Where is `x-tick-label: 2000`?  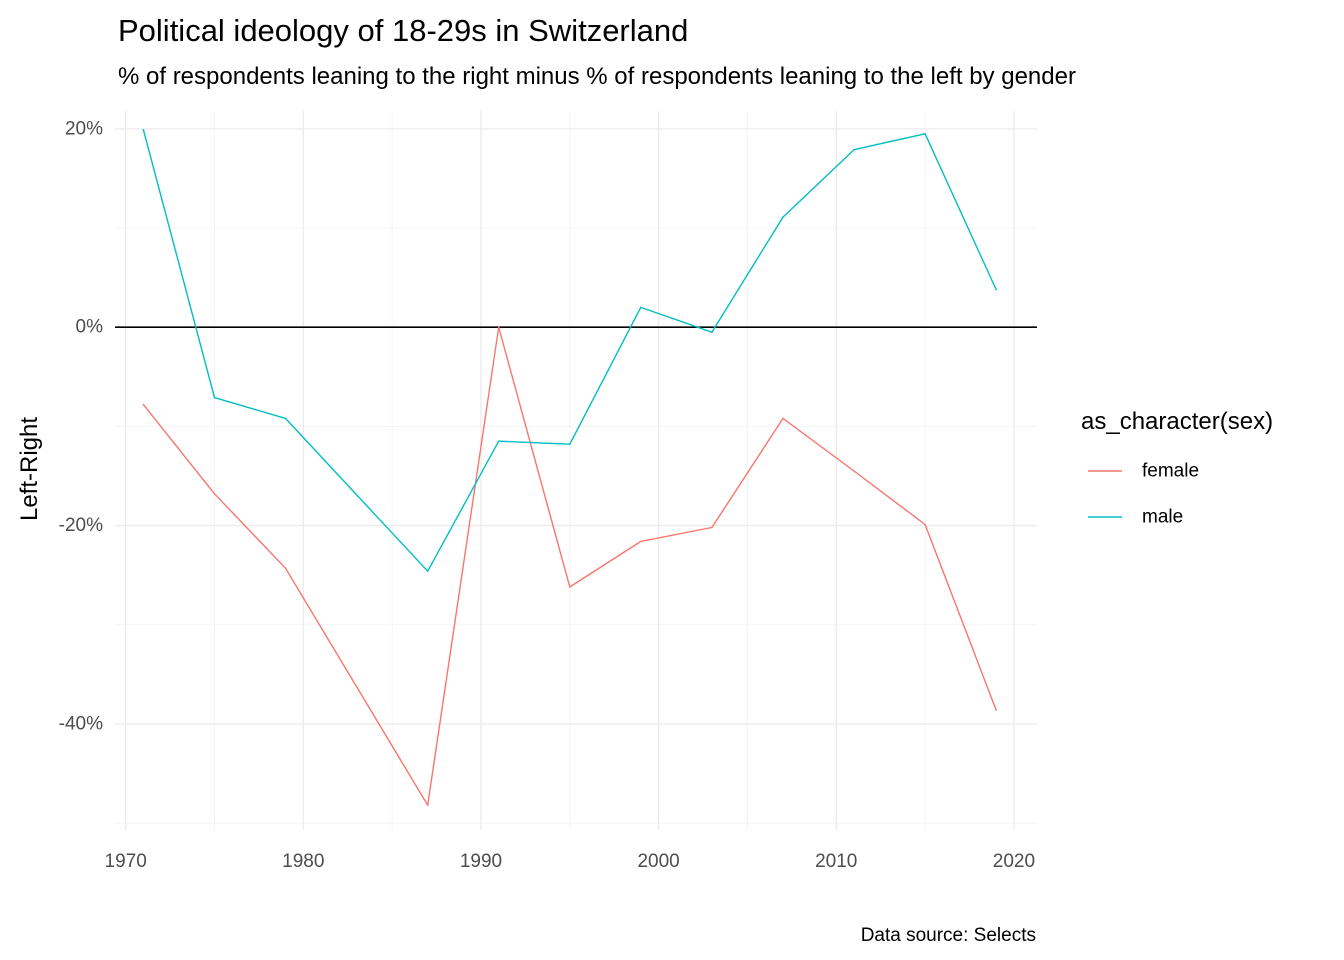
x-tick-label: 2000 is located at coordinates (658, 861).